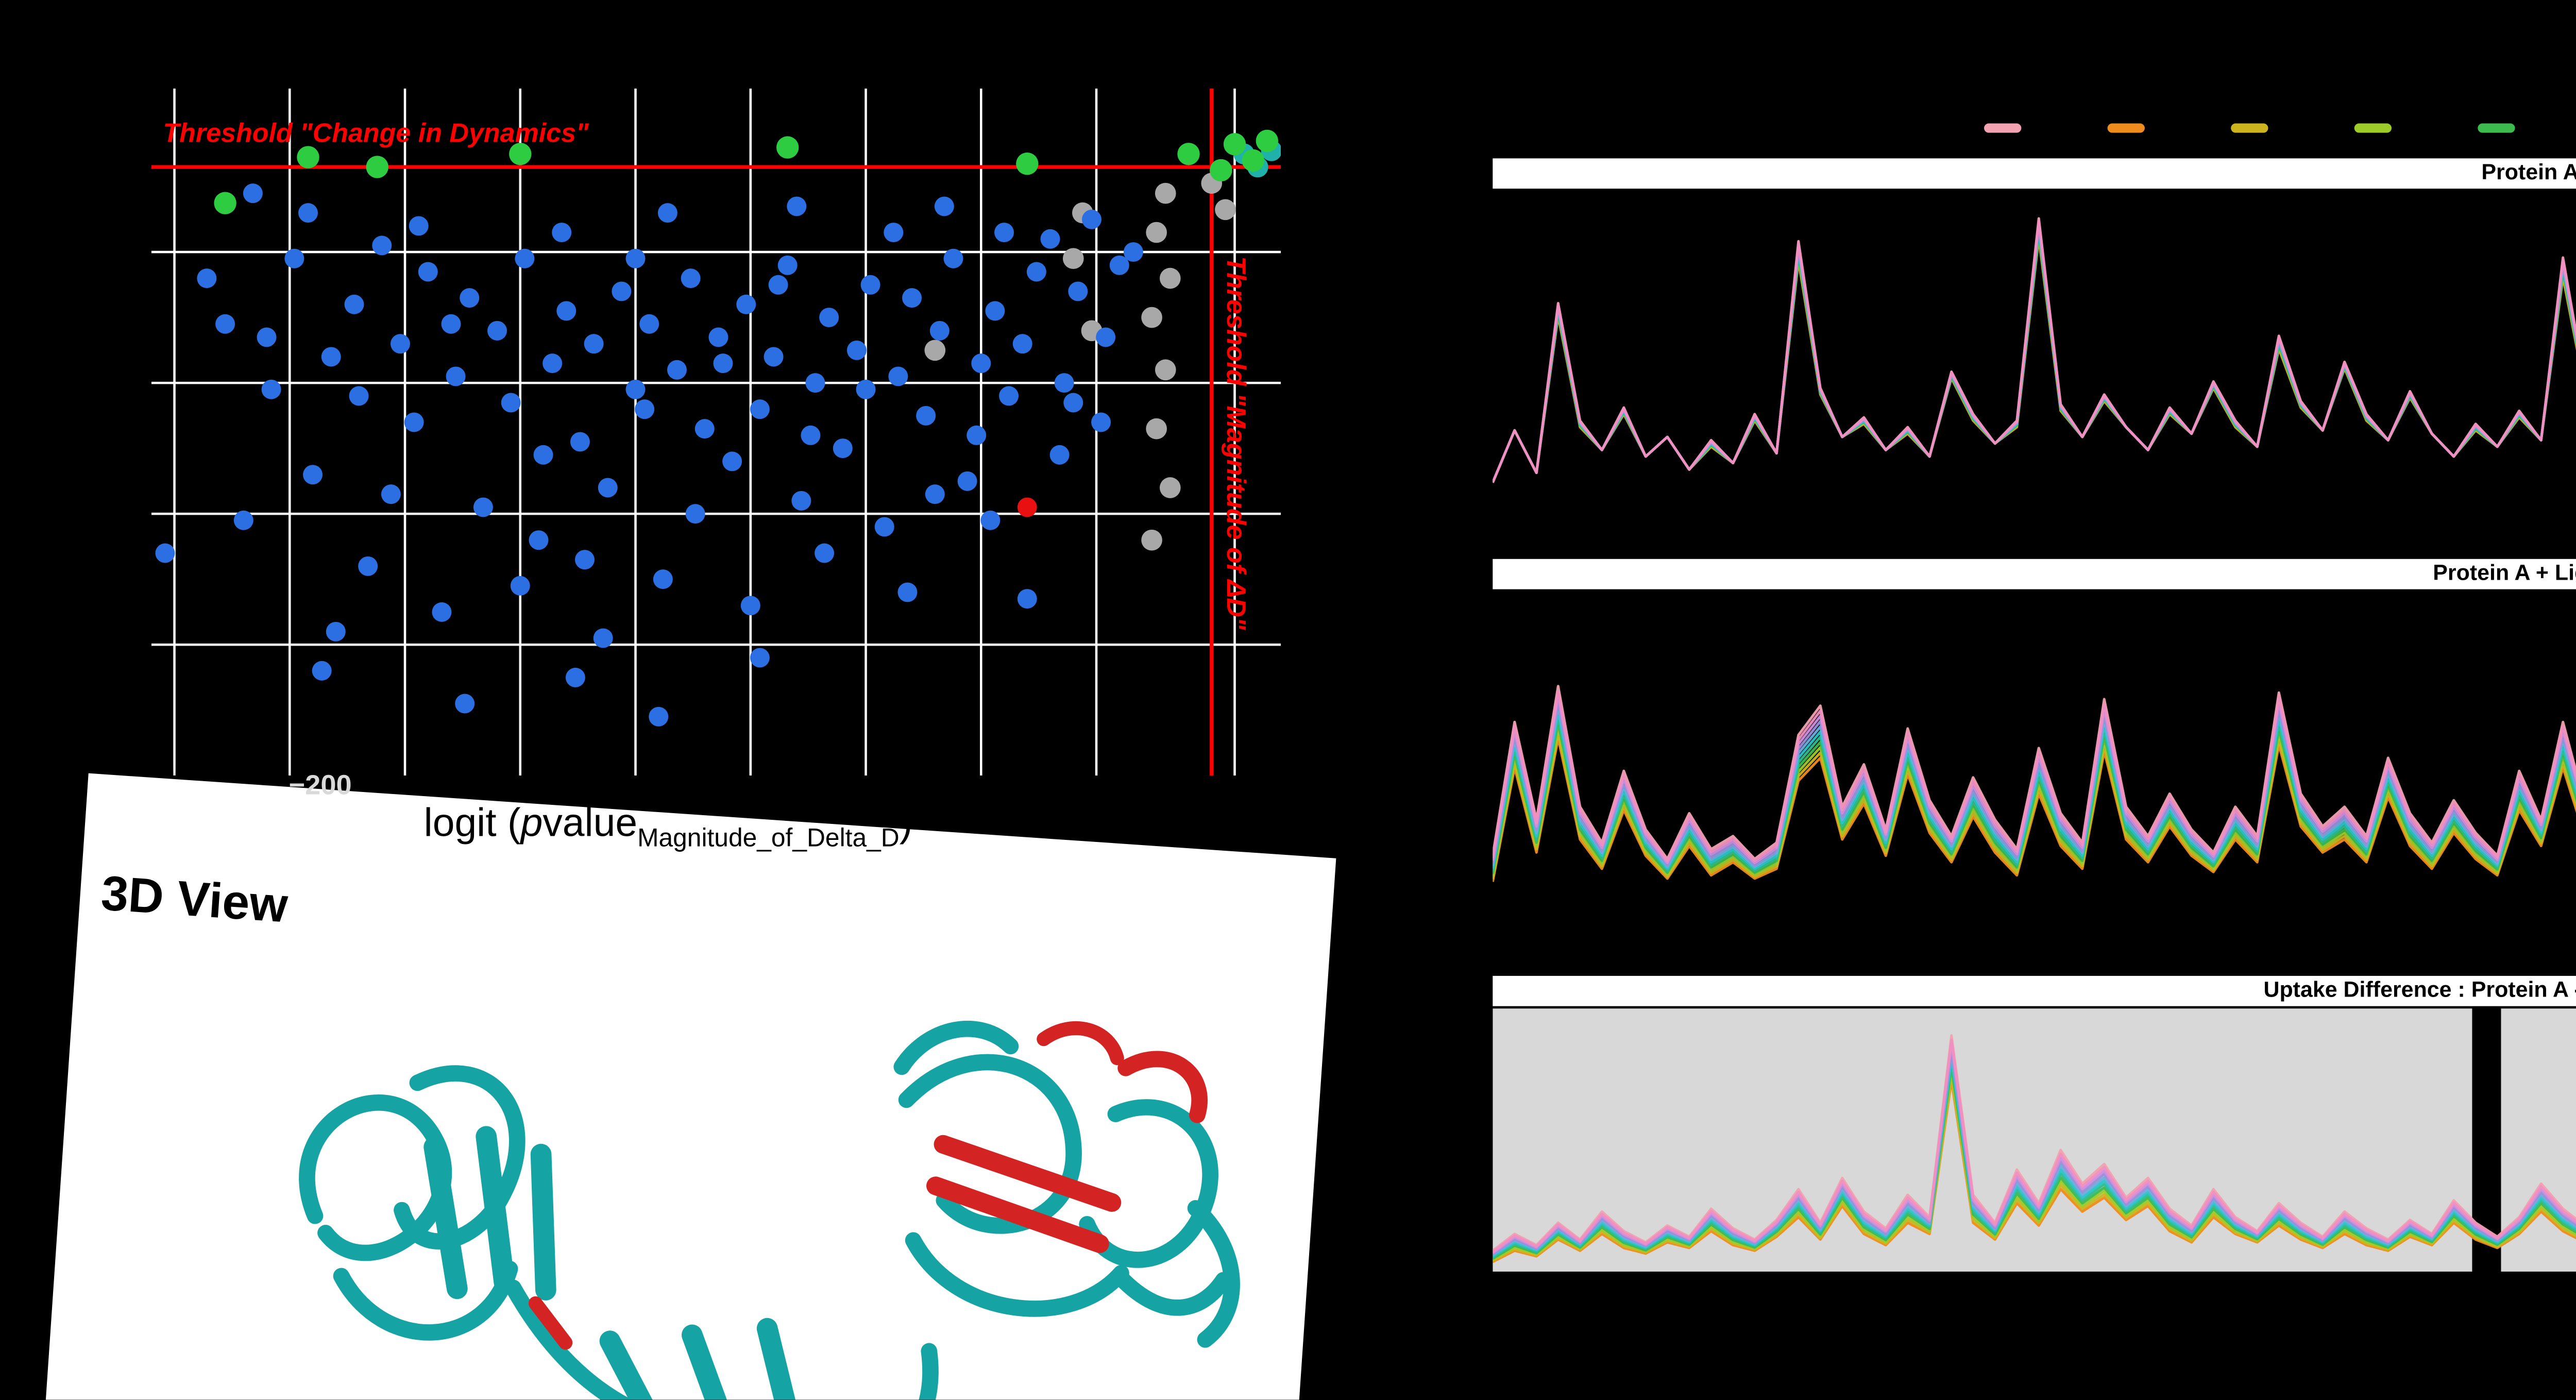 Image resolution: width=2576 pixels, height=1400 pixels. I want to click on uptake-chart-protein-a, so click(2034, 371).